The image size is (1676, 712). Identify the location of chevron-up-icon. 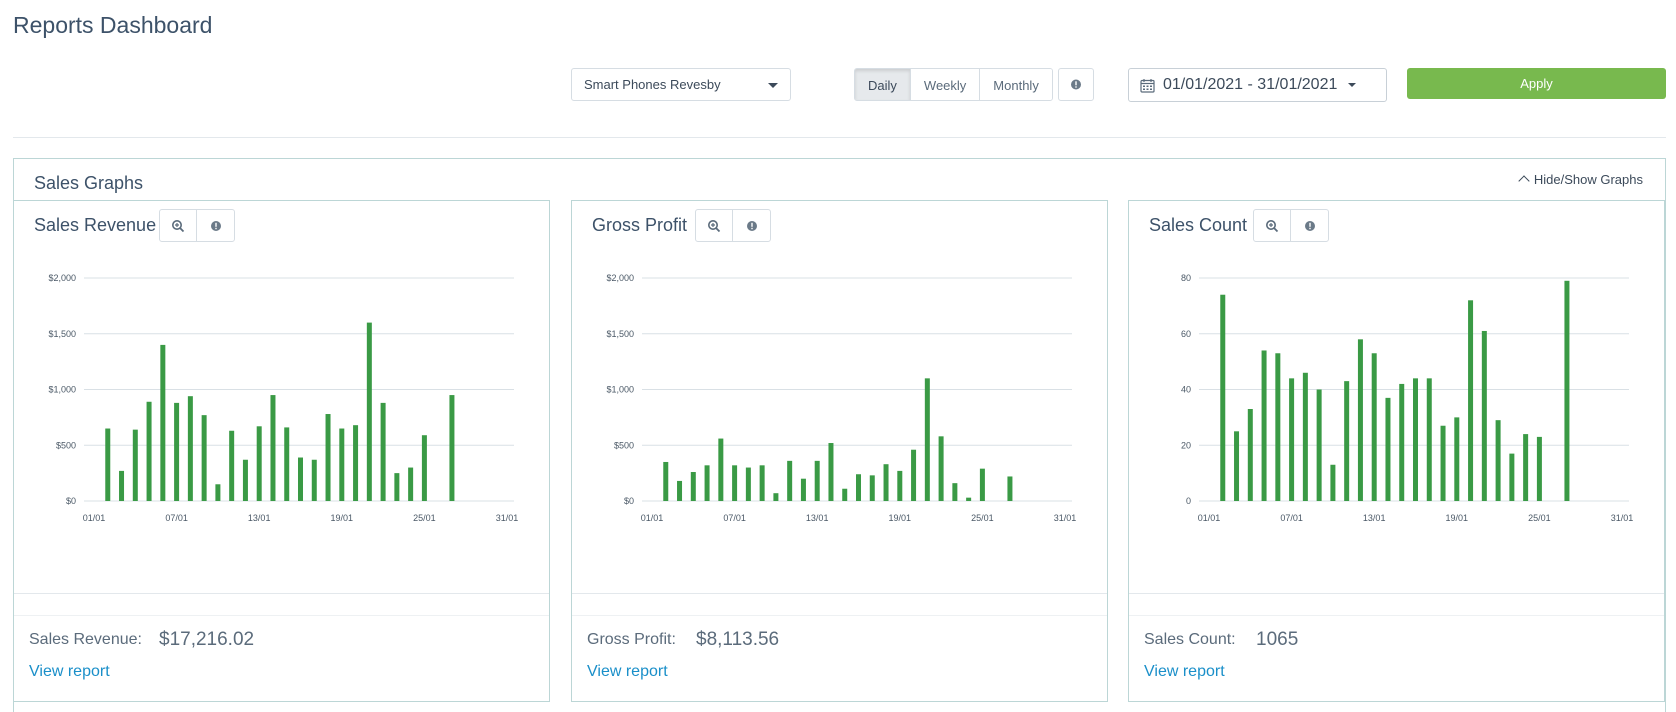
(1524, 181).